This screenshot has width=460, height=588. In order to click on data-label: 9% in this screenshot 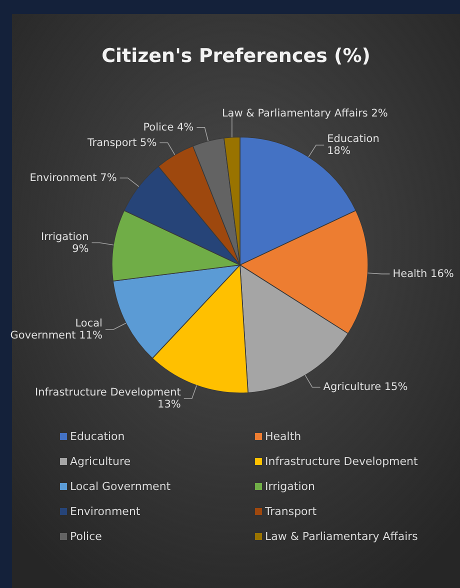, I will do `click(80, 248)`.